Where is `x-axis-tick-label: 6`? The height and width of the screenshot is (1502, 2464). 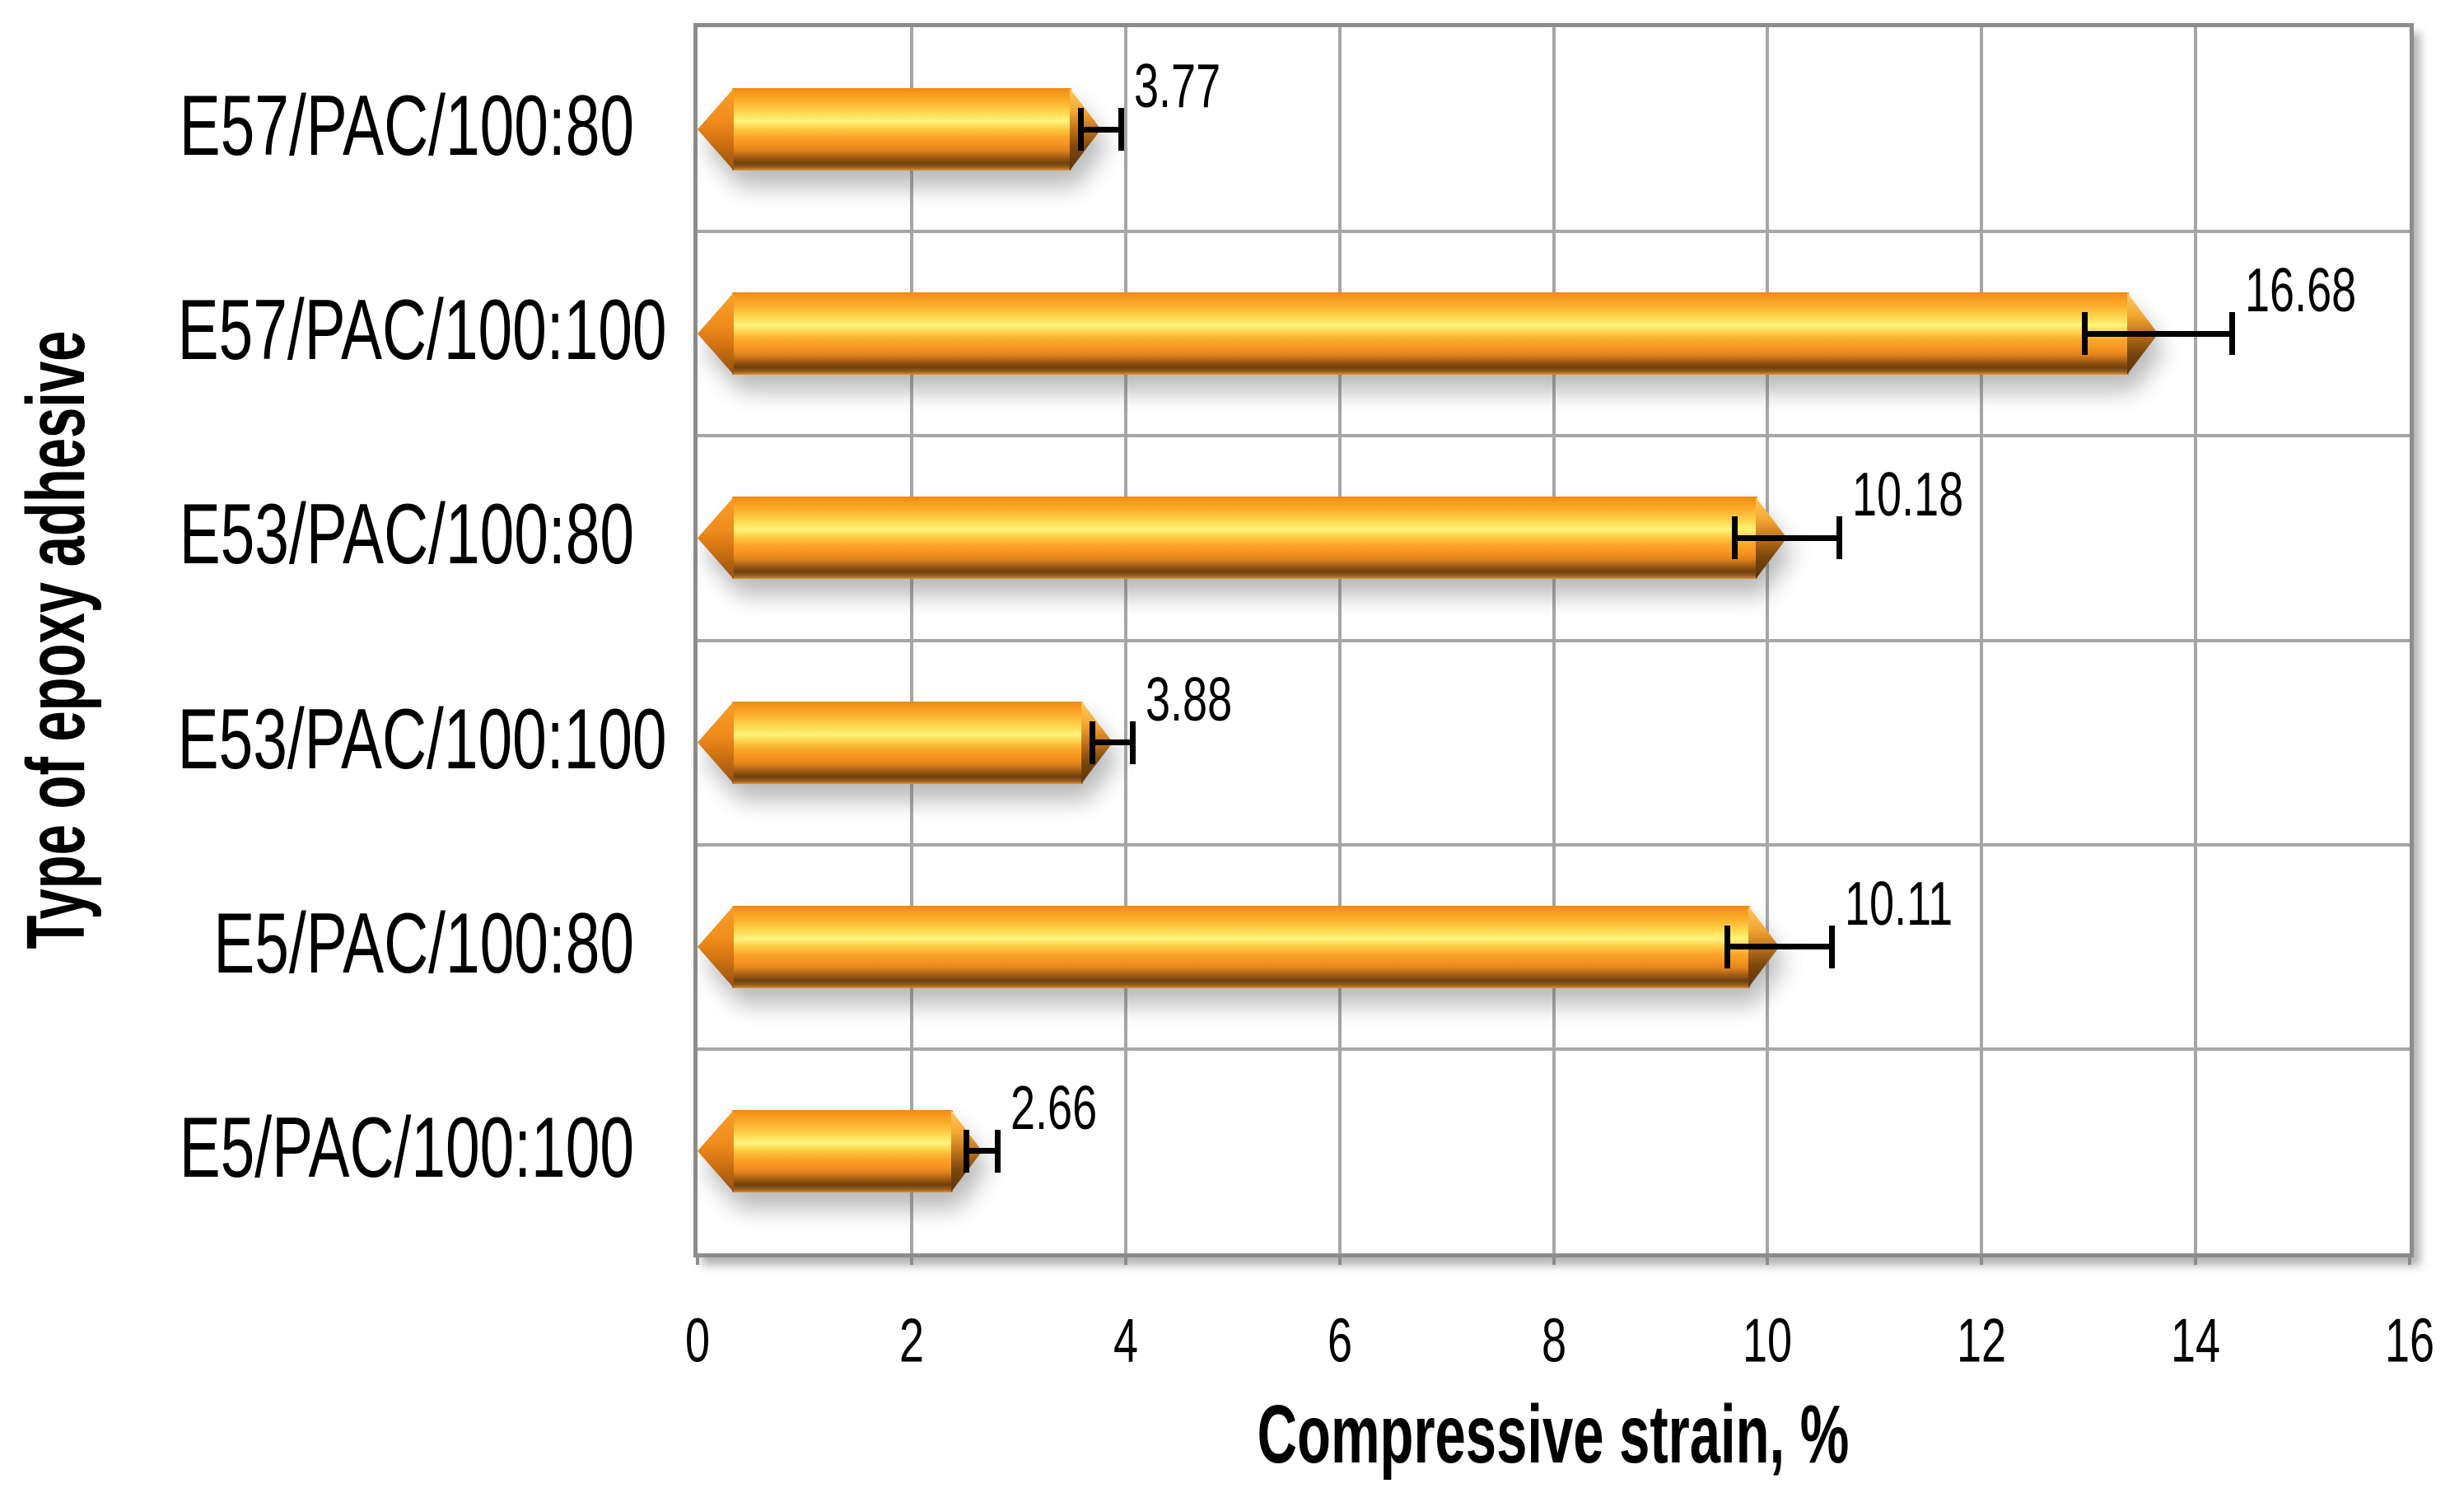 x-axis-tick-label: 6 is located at coordinates (1339, 1340).